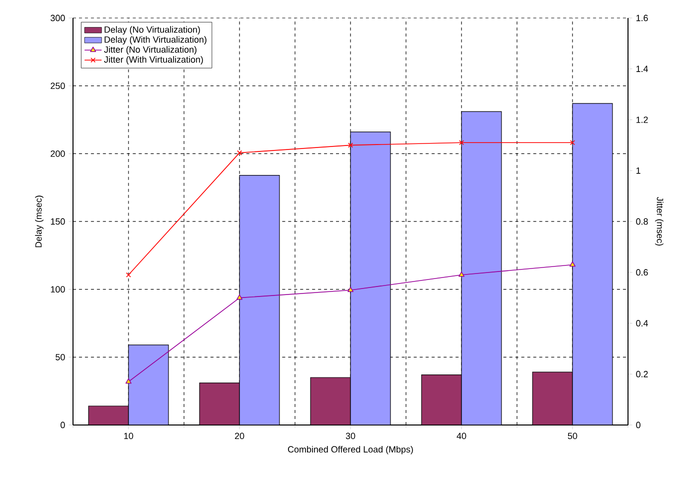 The width and height of the screenshot is (689, 484). I want to click on x-axis-title: Combined Offered Load (Mbps), so click(350, 450).